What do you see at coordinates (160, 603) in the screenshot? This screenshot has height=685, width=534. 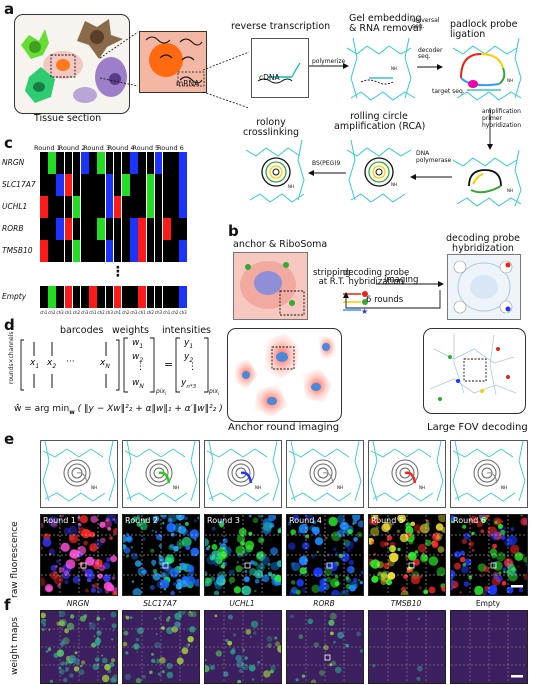 I see `weight-map-gene-label: SLC17A7` at bounding box center [160, 603].